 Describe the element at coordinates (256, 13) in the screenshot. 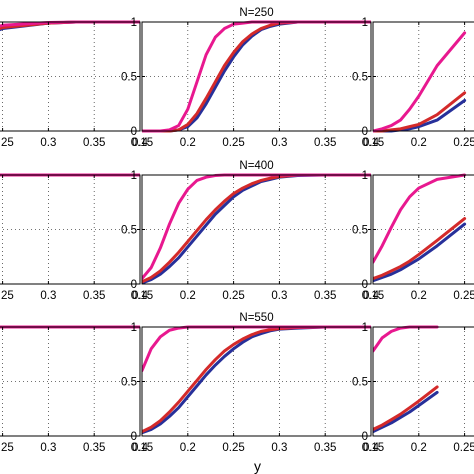

I see `panel-title: N=250` at that location.